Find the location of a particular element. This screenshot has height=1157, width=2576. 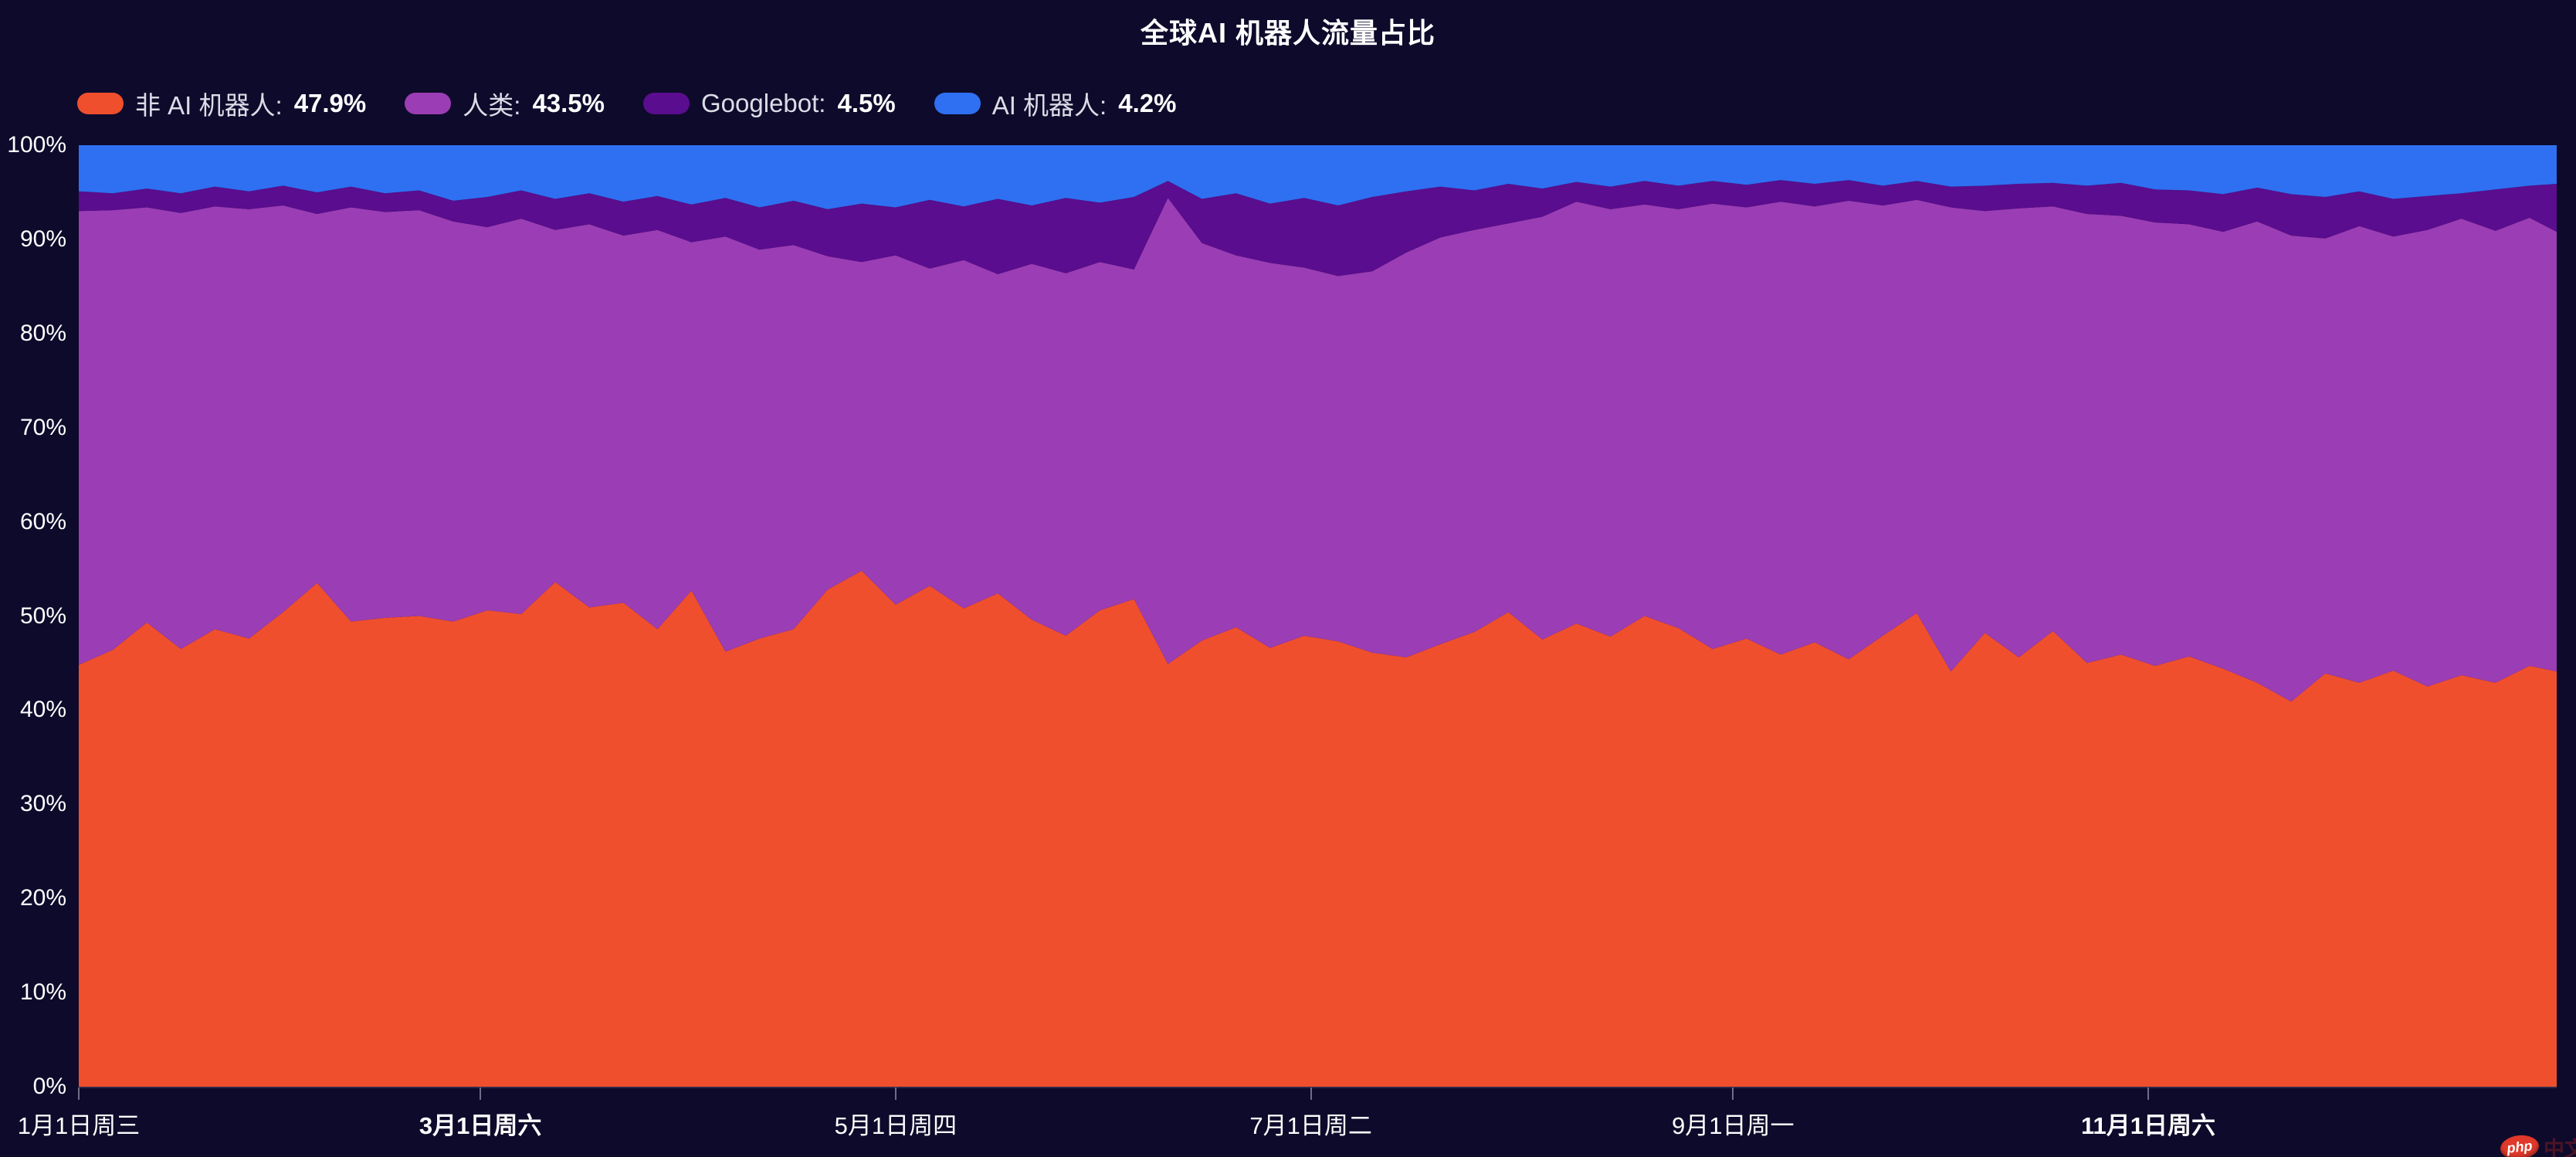

y-axis-label: 100% is located at coordinates (36, 145).